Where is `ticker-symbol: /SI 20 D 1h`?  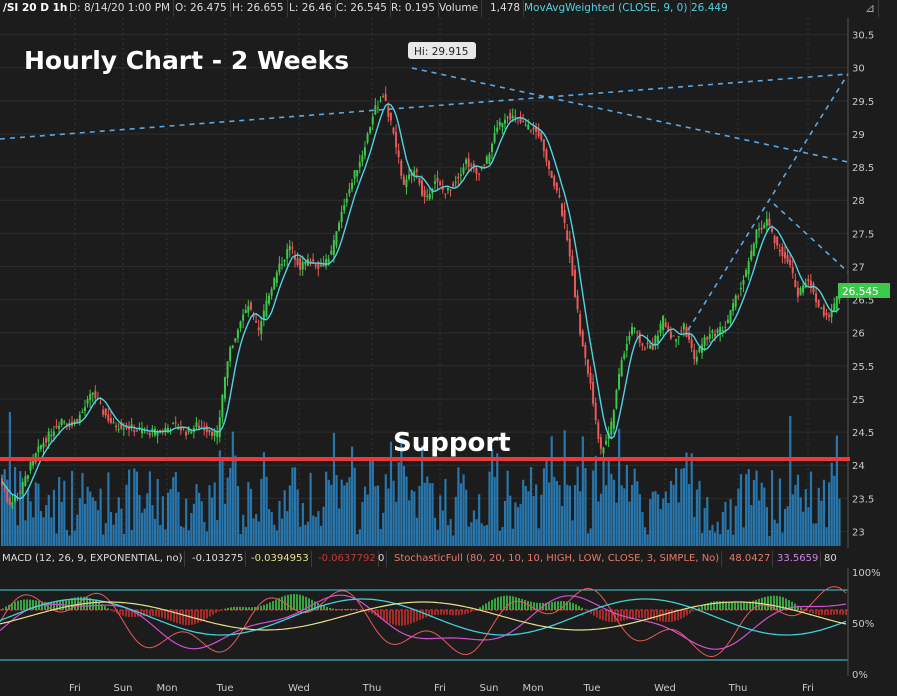 ticker-symbol: /SI 20 D 1h is located at coordinates (36, 8).